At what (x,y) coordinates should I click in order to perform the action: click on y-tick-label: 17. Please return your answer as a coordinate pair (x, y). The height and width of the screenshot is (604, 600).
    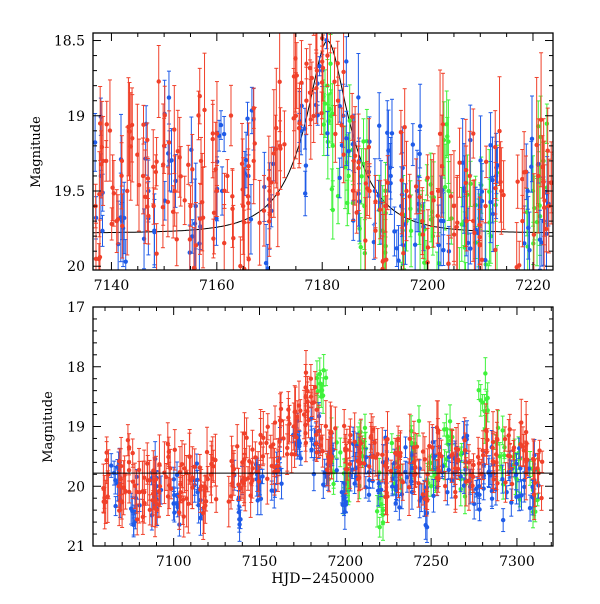
    Looking at the image, I should click on (76, 308).